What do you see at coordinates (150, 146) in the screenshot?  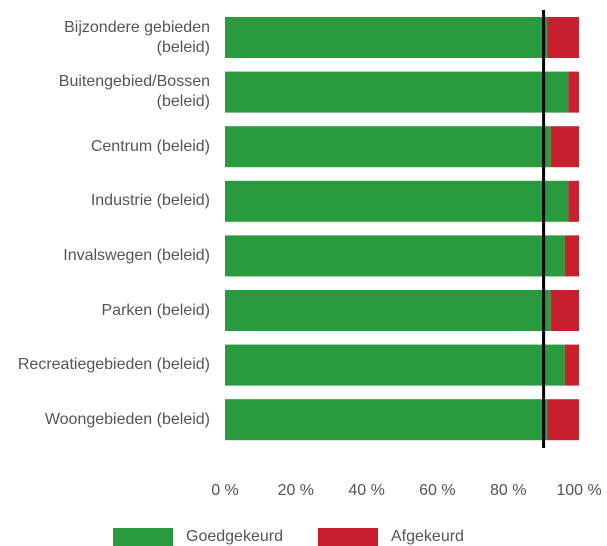 I see `category-label: Centrum (beleid)` at bounding box center [150, 146].